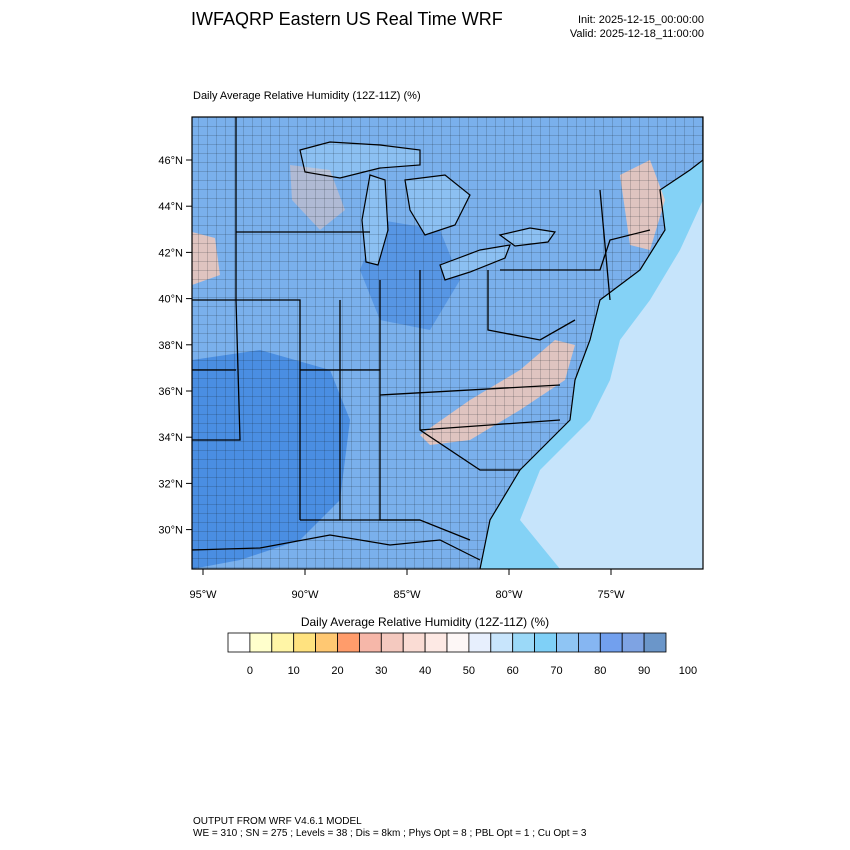  I want to click on lat-label: 32°N, so click(170, 484).